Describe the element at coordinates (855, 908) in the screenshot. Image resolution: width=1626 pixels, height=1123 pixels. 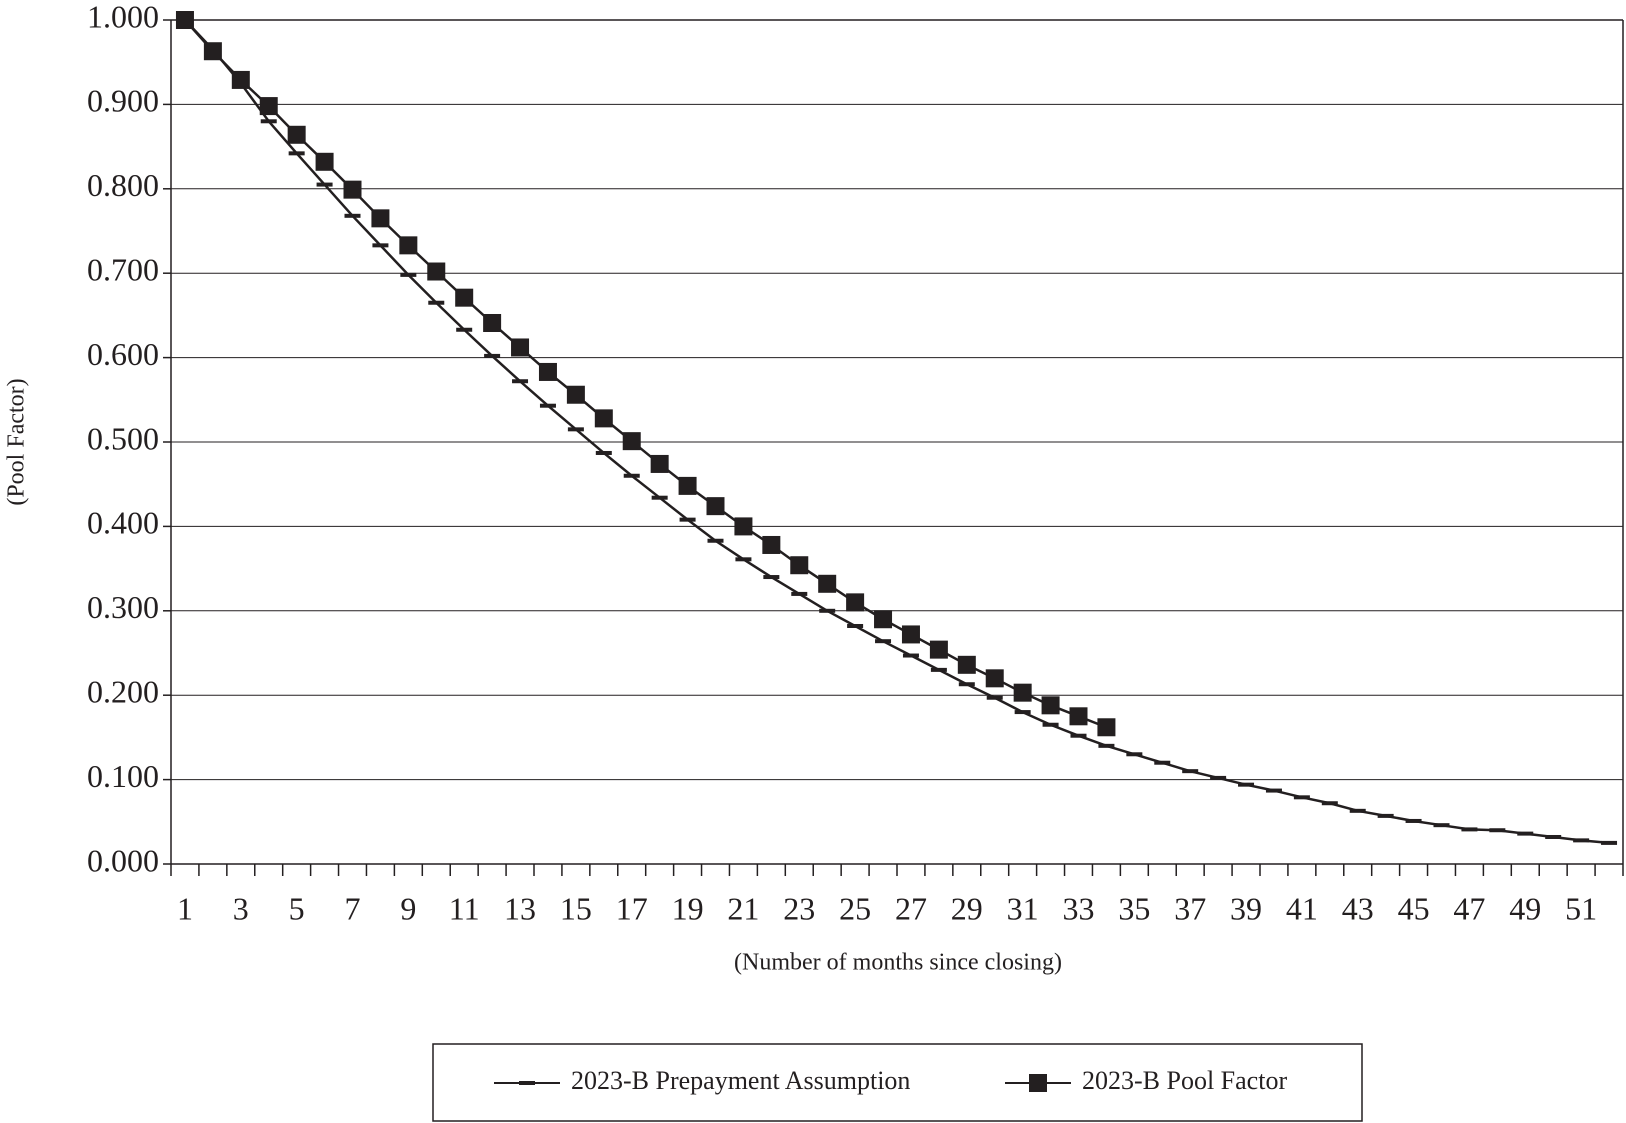
I see `x-tick-label: 25` at that location.